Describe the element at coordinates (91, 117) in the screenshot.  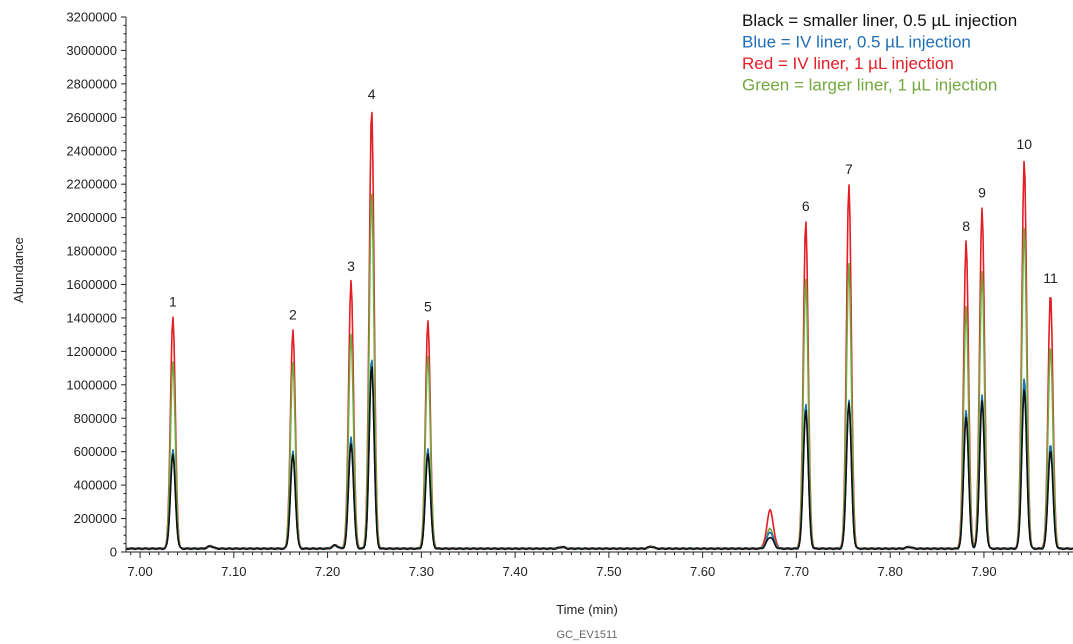
I see `y-tick-label: 2600000` at that location.